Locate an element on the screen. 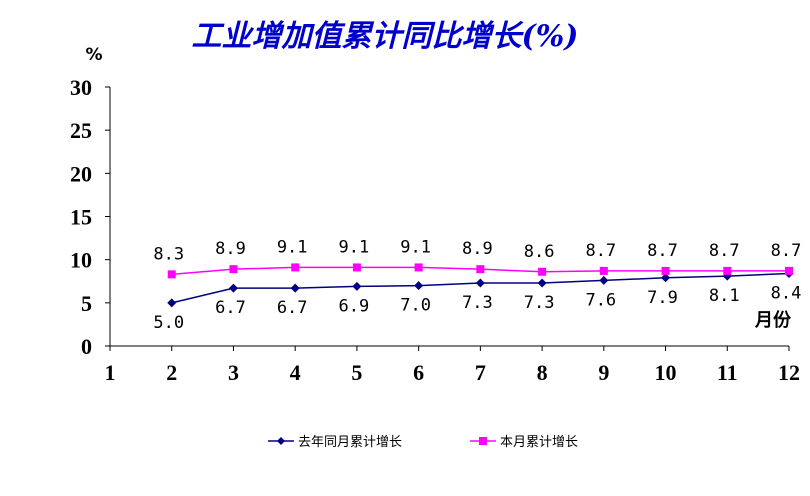 The height and width of the screenshot is (496, 810). legend-label: 本月累计增长 is located at coordinates (539, 442).